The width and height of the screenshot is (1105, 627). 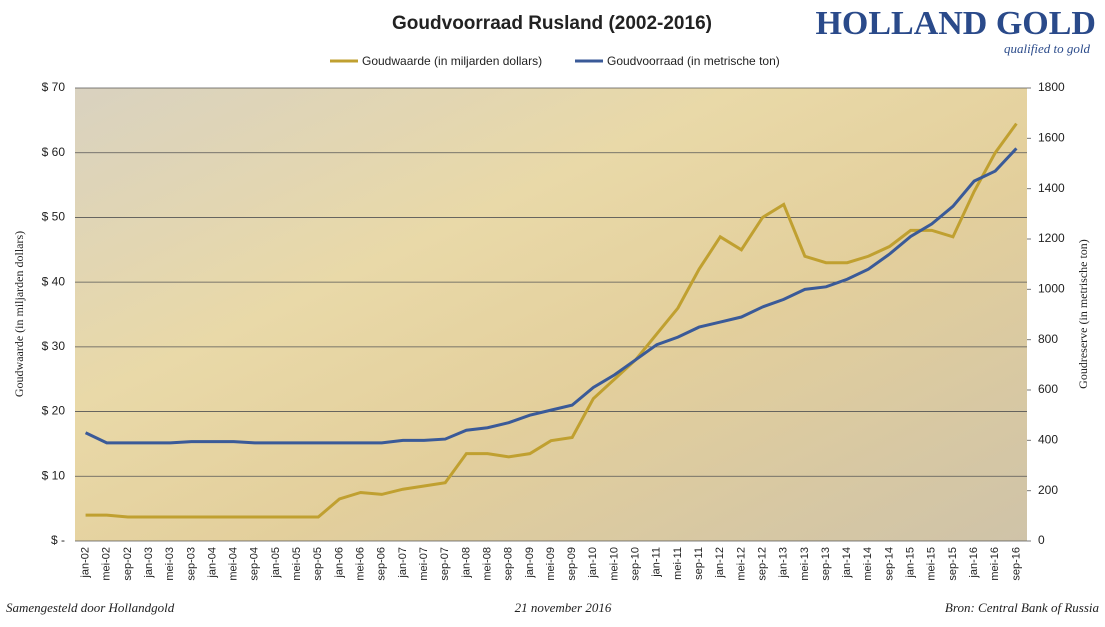 I want to click on y-tick-label: $ 20, so click(x=54, y=411).